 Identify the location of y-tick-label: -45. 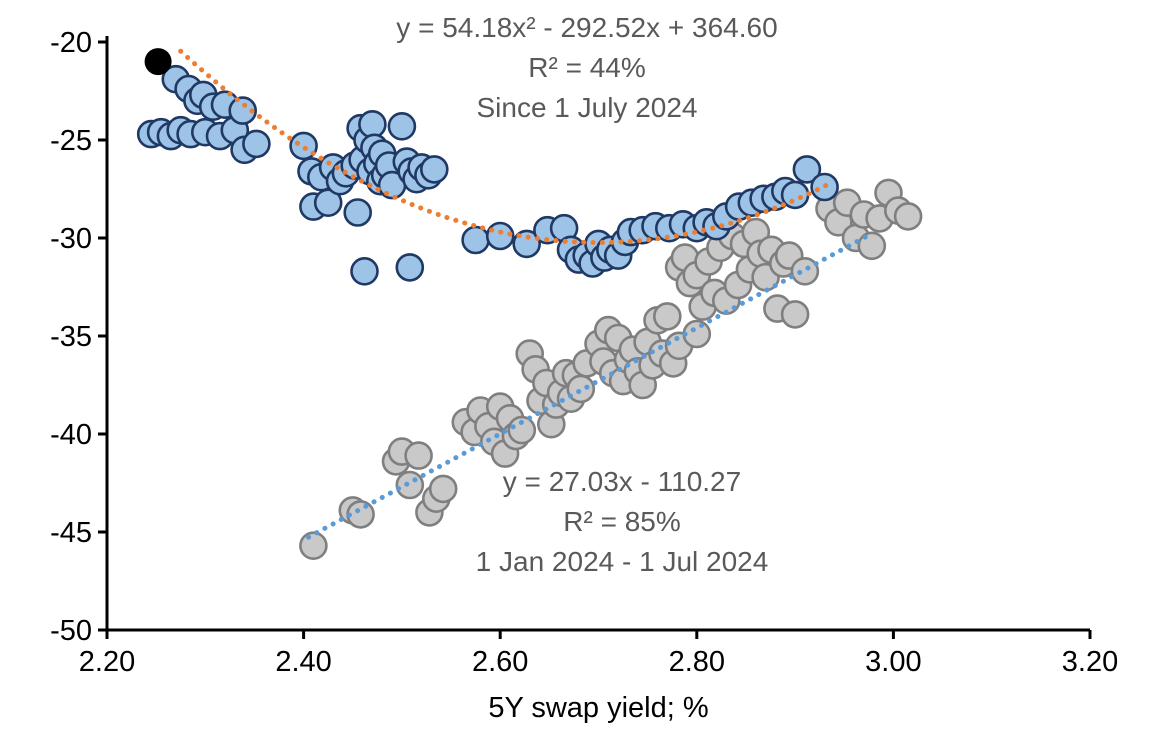
(71, 533).